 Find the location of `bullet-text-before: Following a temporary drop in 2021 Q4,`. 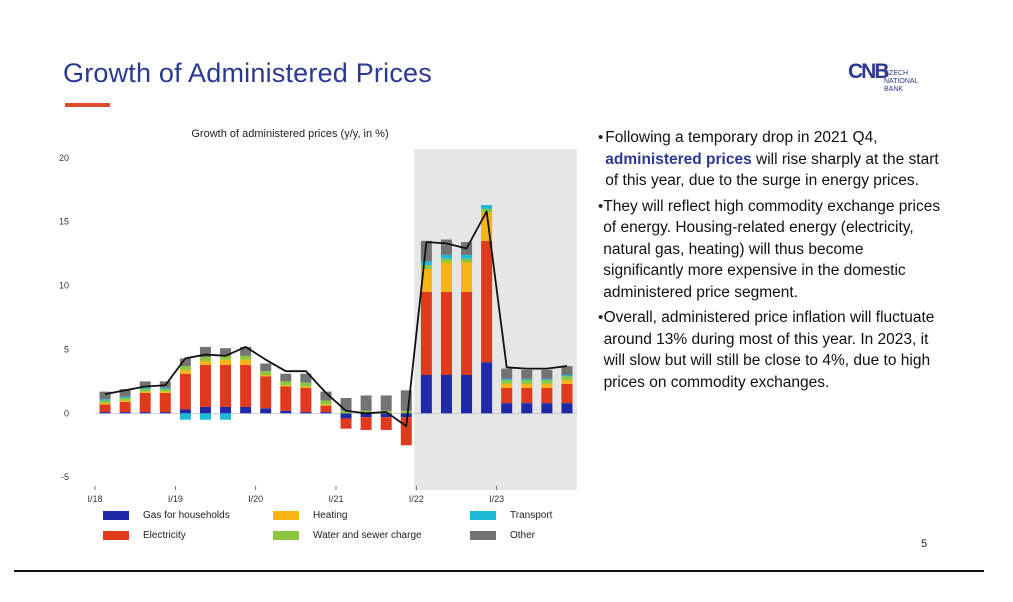

bullet-text-before: Following a temporary drop in 2021 Q4, is located at coordinates (741, 137).